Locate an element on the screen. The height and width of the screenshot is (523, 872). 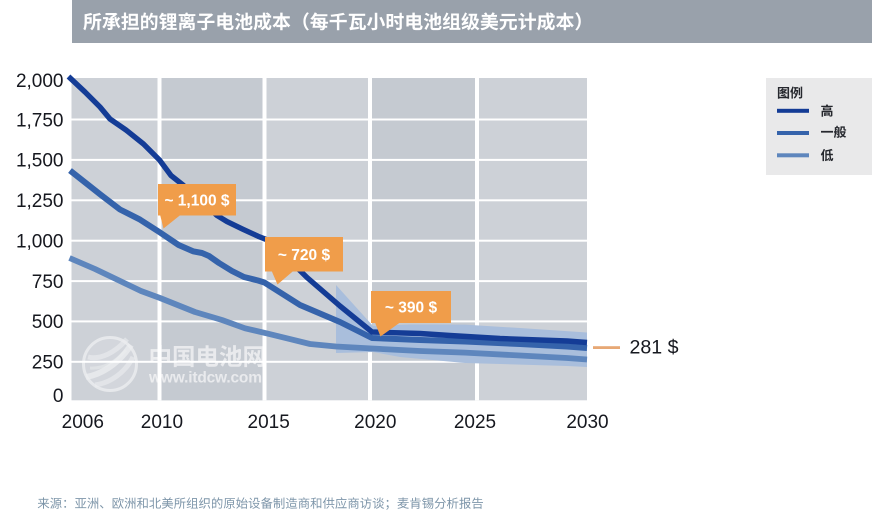
svg-text: 2020 is located at coordinates (375, 422).